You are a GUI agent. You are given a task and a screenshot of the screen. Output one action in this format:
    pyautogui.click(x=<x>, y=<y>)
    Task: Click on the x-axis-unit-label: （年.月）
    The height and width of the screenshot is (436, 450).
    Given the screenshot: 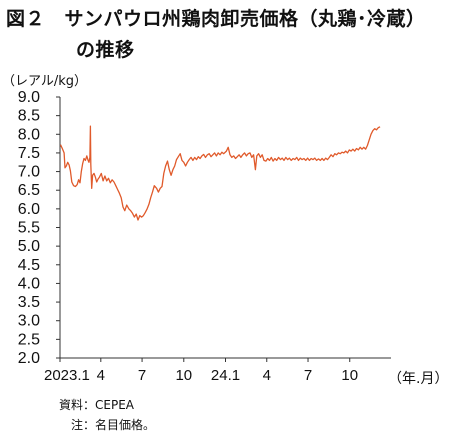 What is the action you would take?
    pyautogui.click(x=418, y=379)
    